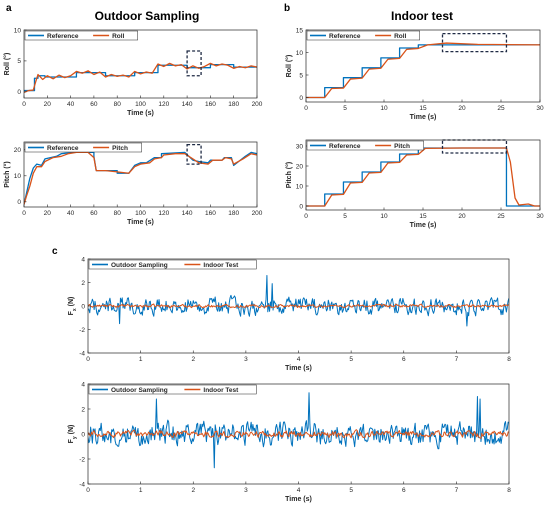 Image resolution: width=550 pixels, height=508 pixels. I want to click on highlight-box, so click(474, 42).